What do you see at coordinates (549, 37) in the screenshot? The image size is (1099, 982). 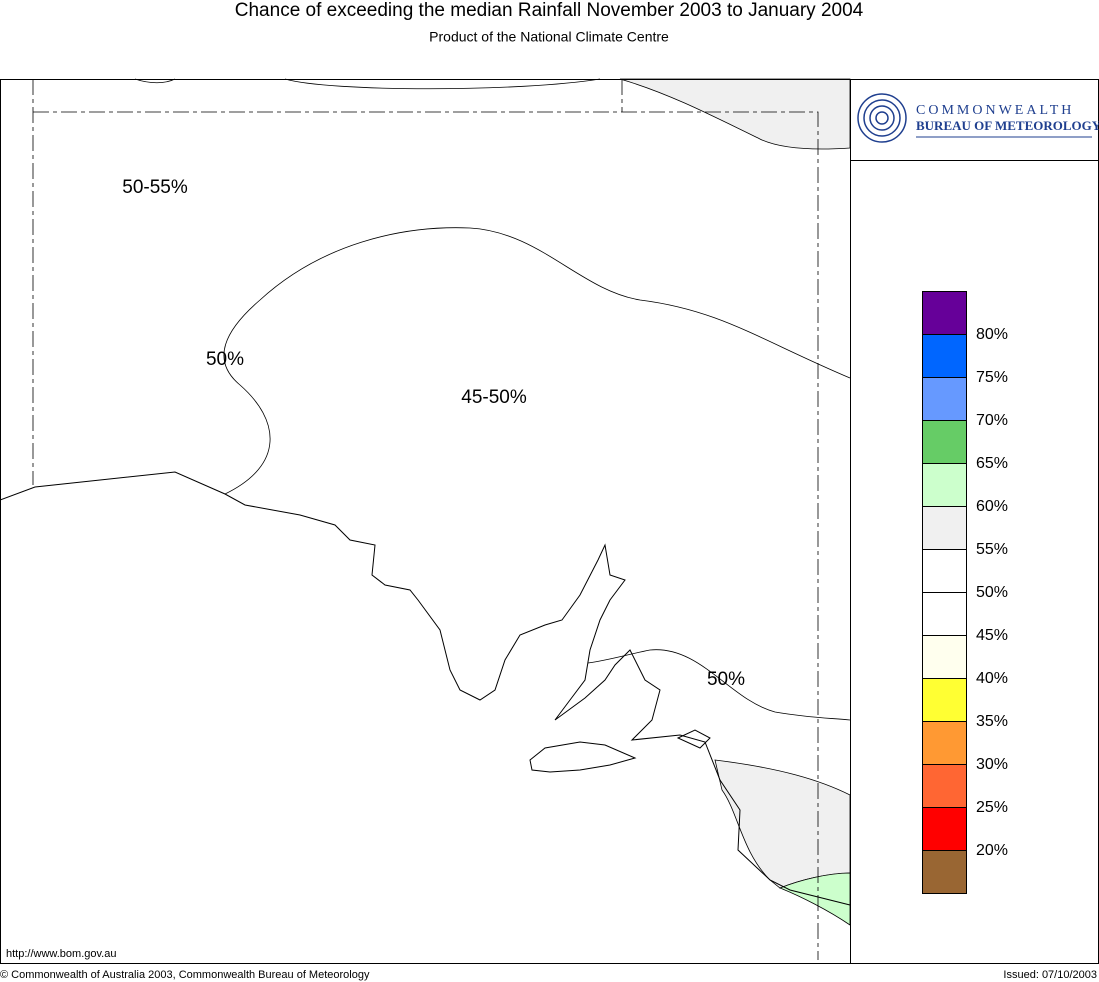 I see `subtitle: Product of the National Climate Centre` at bounding box center [549, 37].